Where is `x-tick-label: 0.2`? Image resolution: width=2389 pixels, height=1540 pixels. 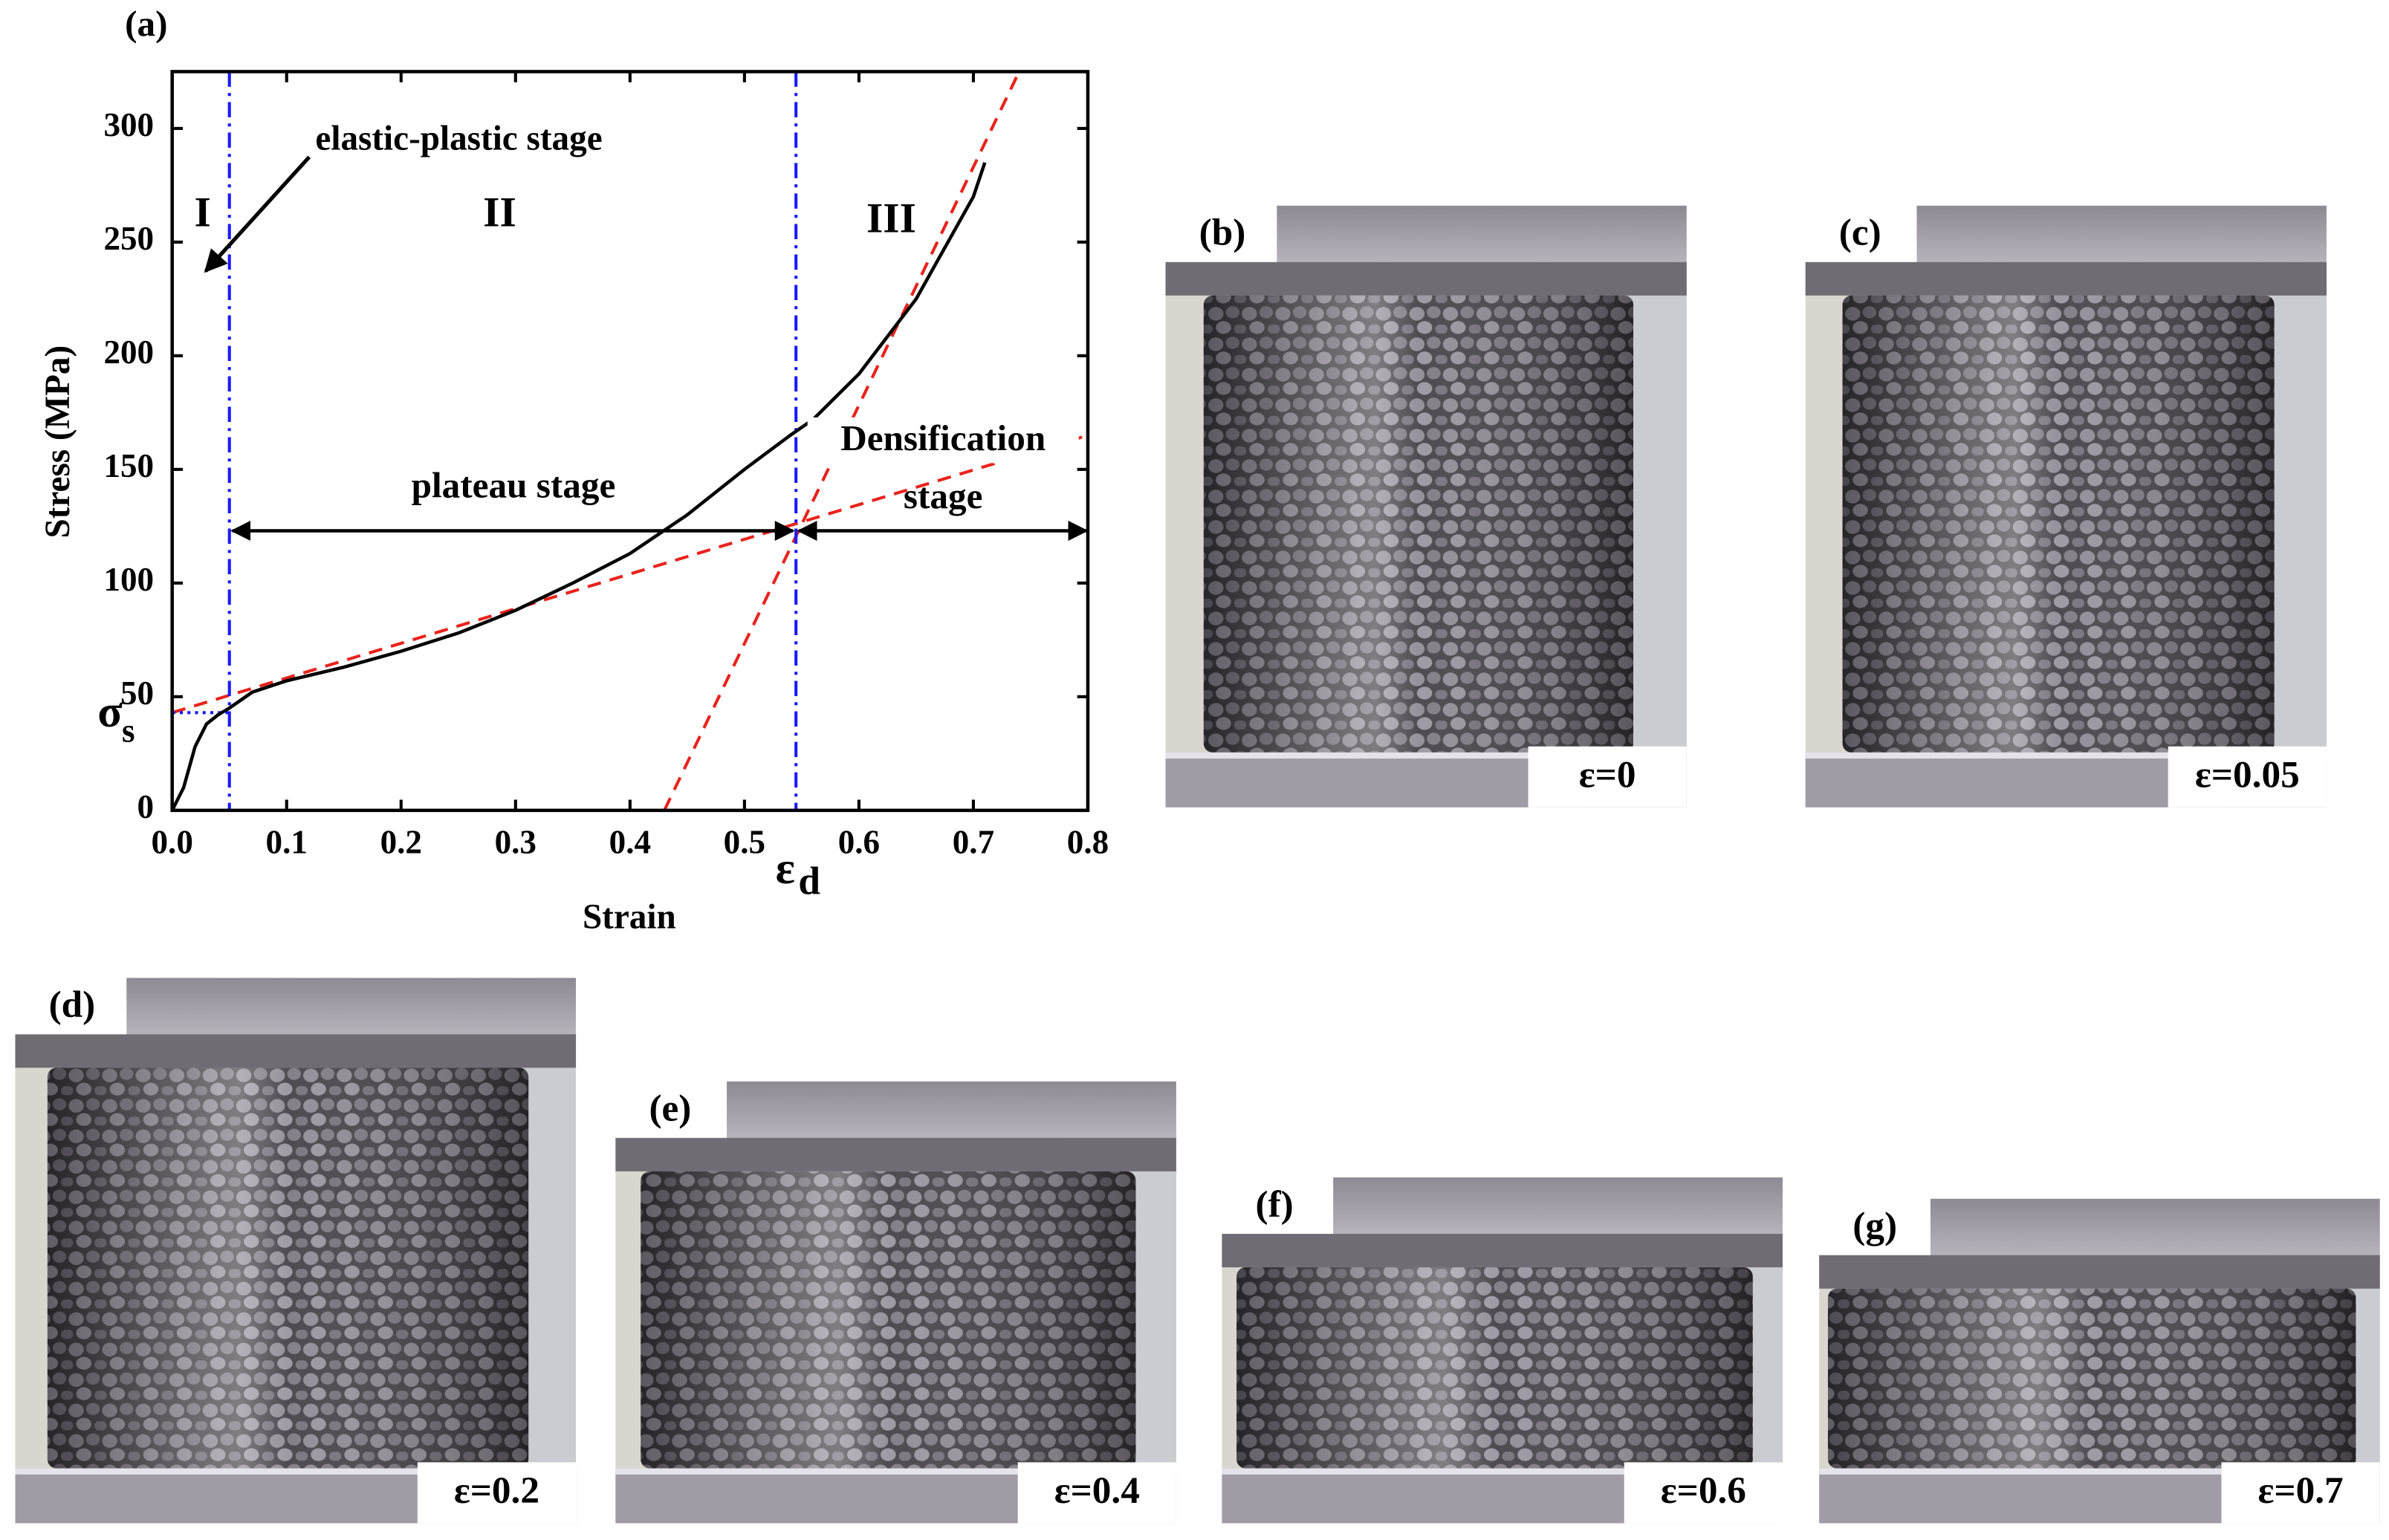
x-tick-label: 0.2 is located at coordinates (401, 841).